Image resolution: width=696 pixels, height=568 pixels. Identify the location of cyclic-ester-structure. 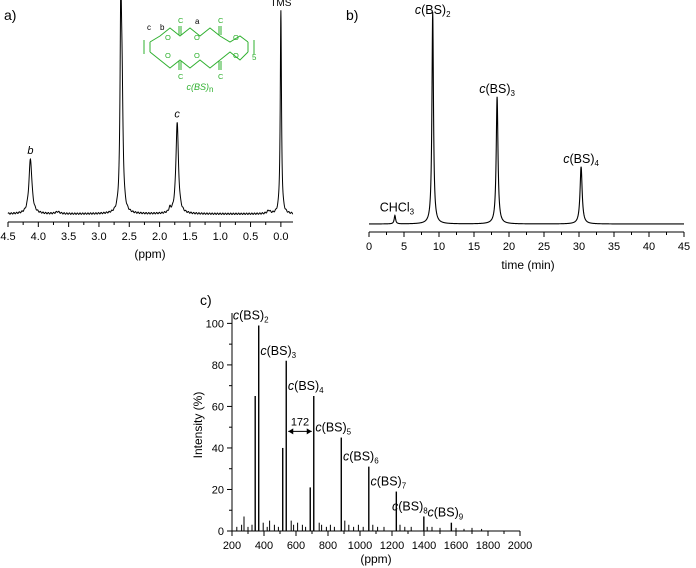
(199, 48).